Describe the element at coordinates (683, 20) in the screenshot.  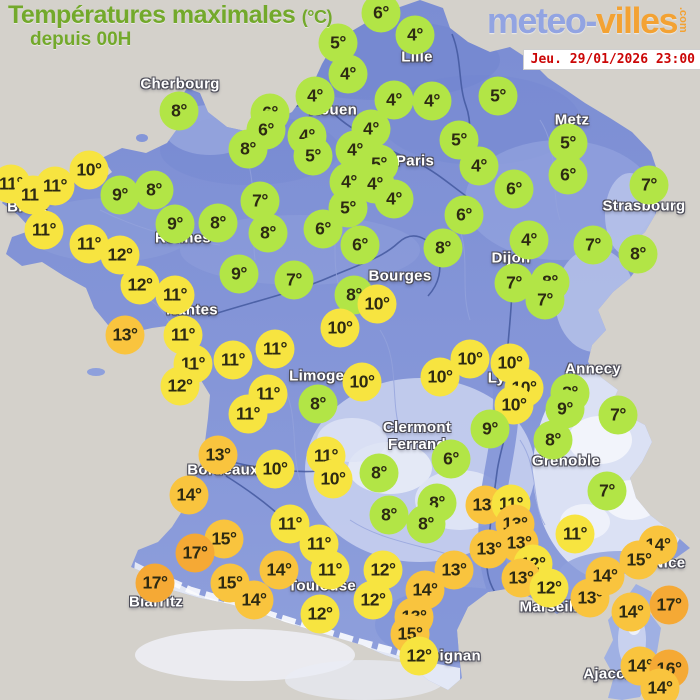
I see `logo-dotcom: .com` at that location.